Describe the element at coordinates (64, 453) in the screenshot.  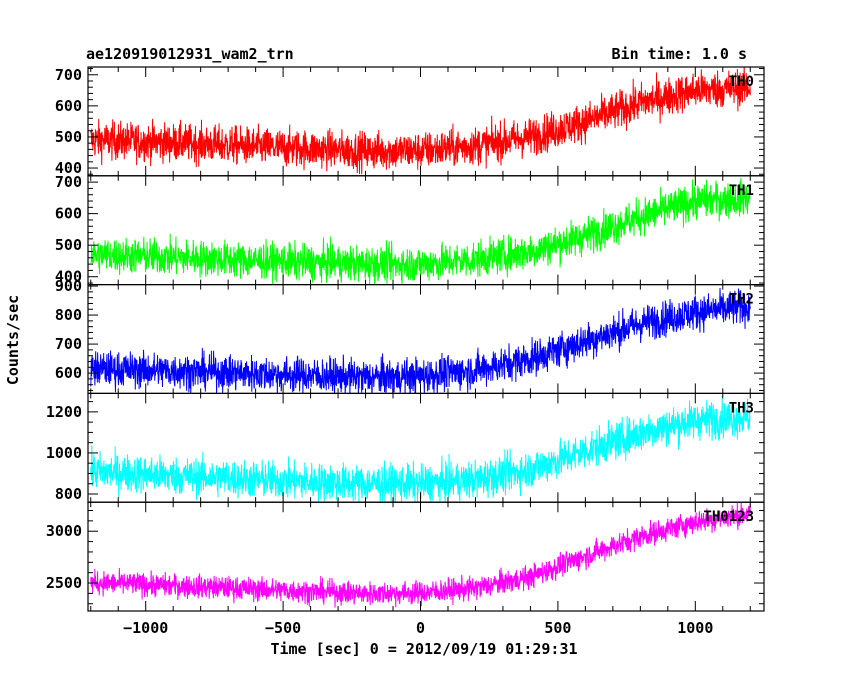
I see `y-tick-label: 1000` at that location.